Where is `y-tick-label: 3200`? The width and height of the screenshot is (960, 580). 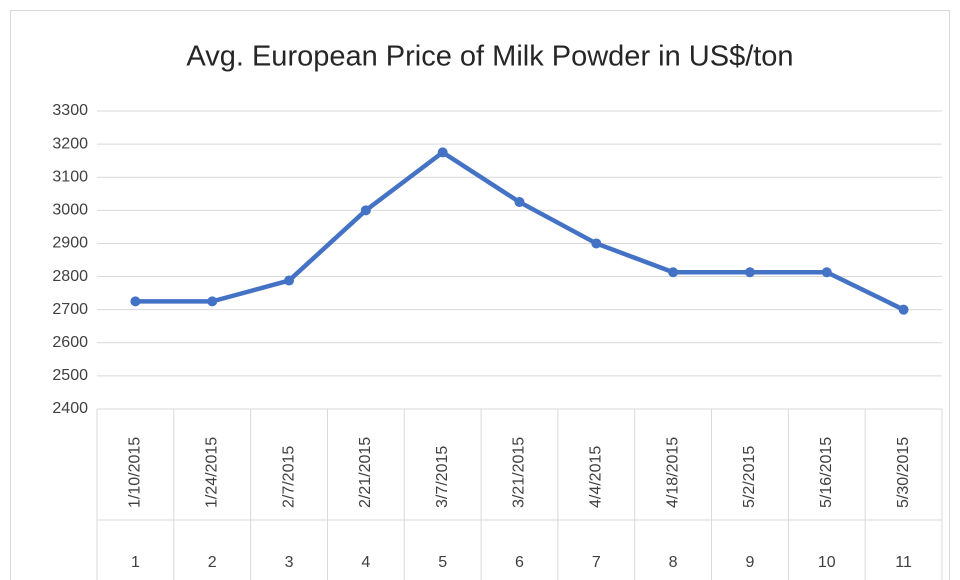 y-tick-label: 3200 is located at coordinates (70, 143).